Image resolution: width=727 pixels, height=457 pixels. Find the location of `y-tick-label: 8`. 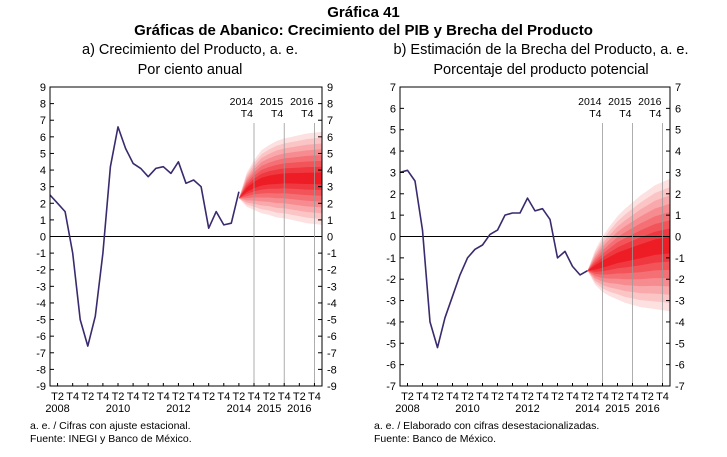

y-tick-label: 8 is located at coordinates (43, 105).